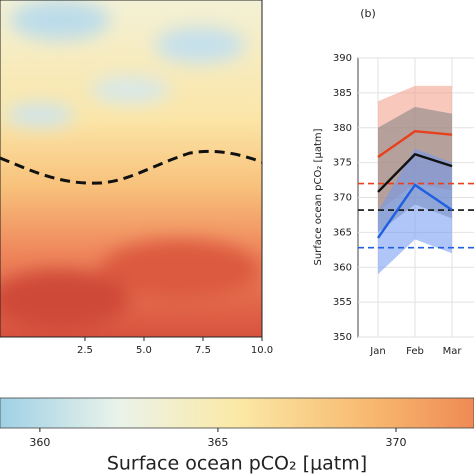 This screenshot has height=474, width=474. I want to click on y-tick-label: 390, so click(342, 58).